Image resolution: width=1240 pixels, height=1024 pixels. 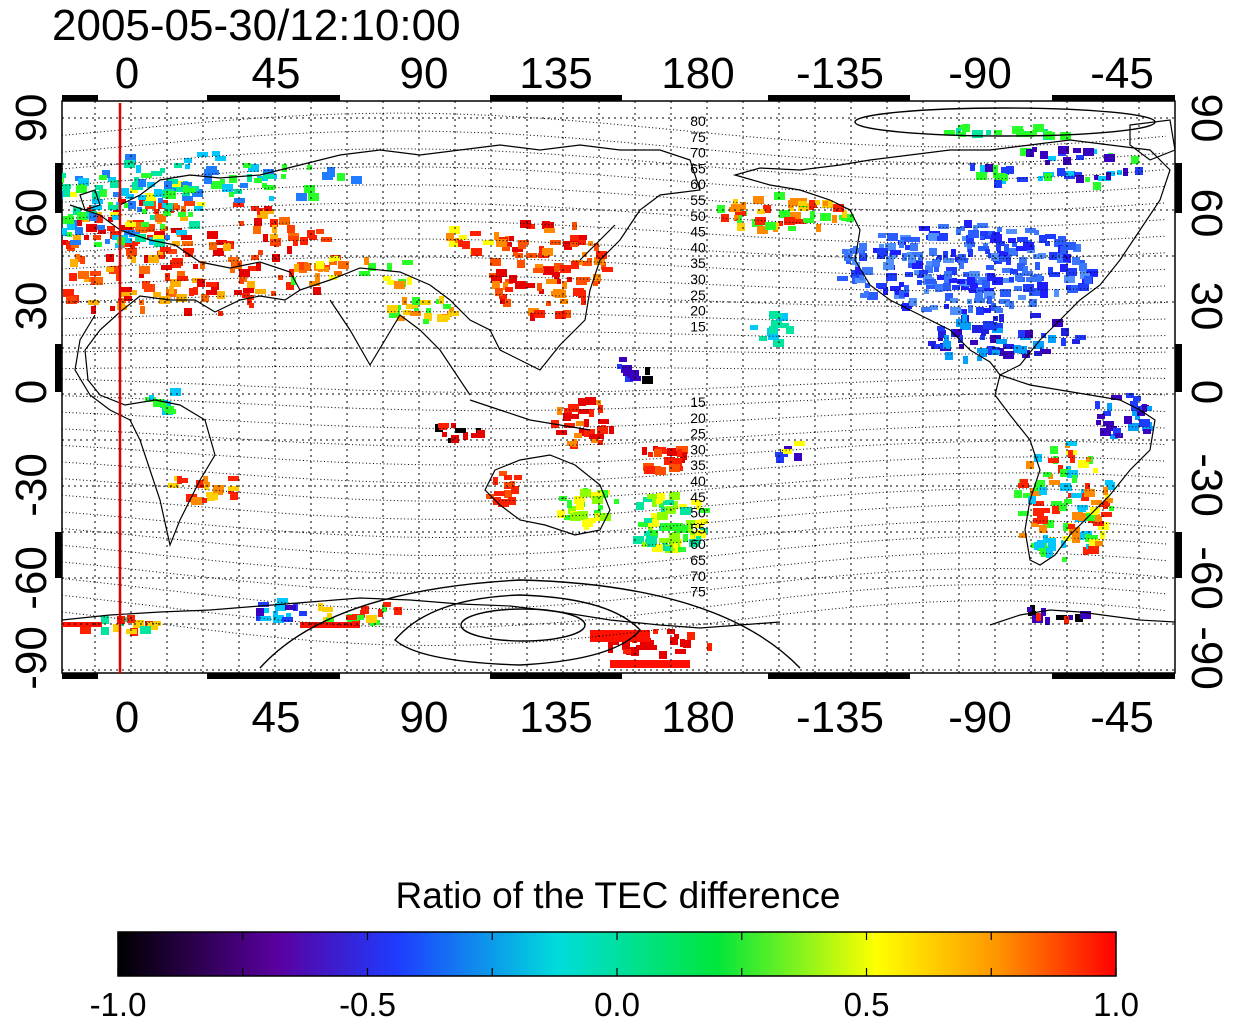 I want to click on left-lat-label: -60, so click(x=31, y=578).